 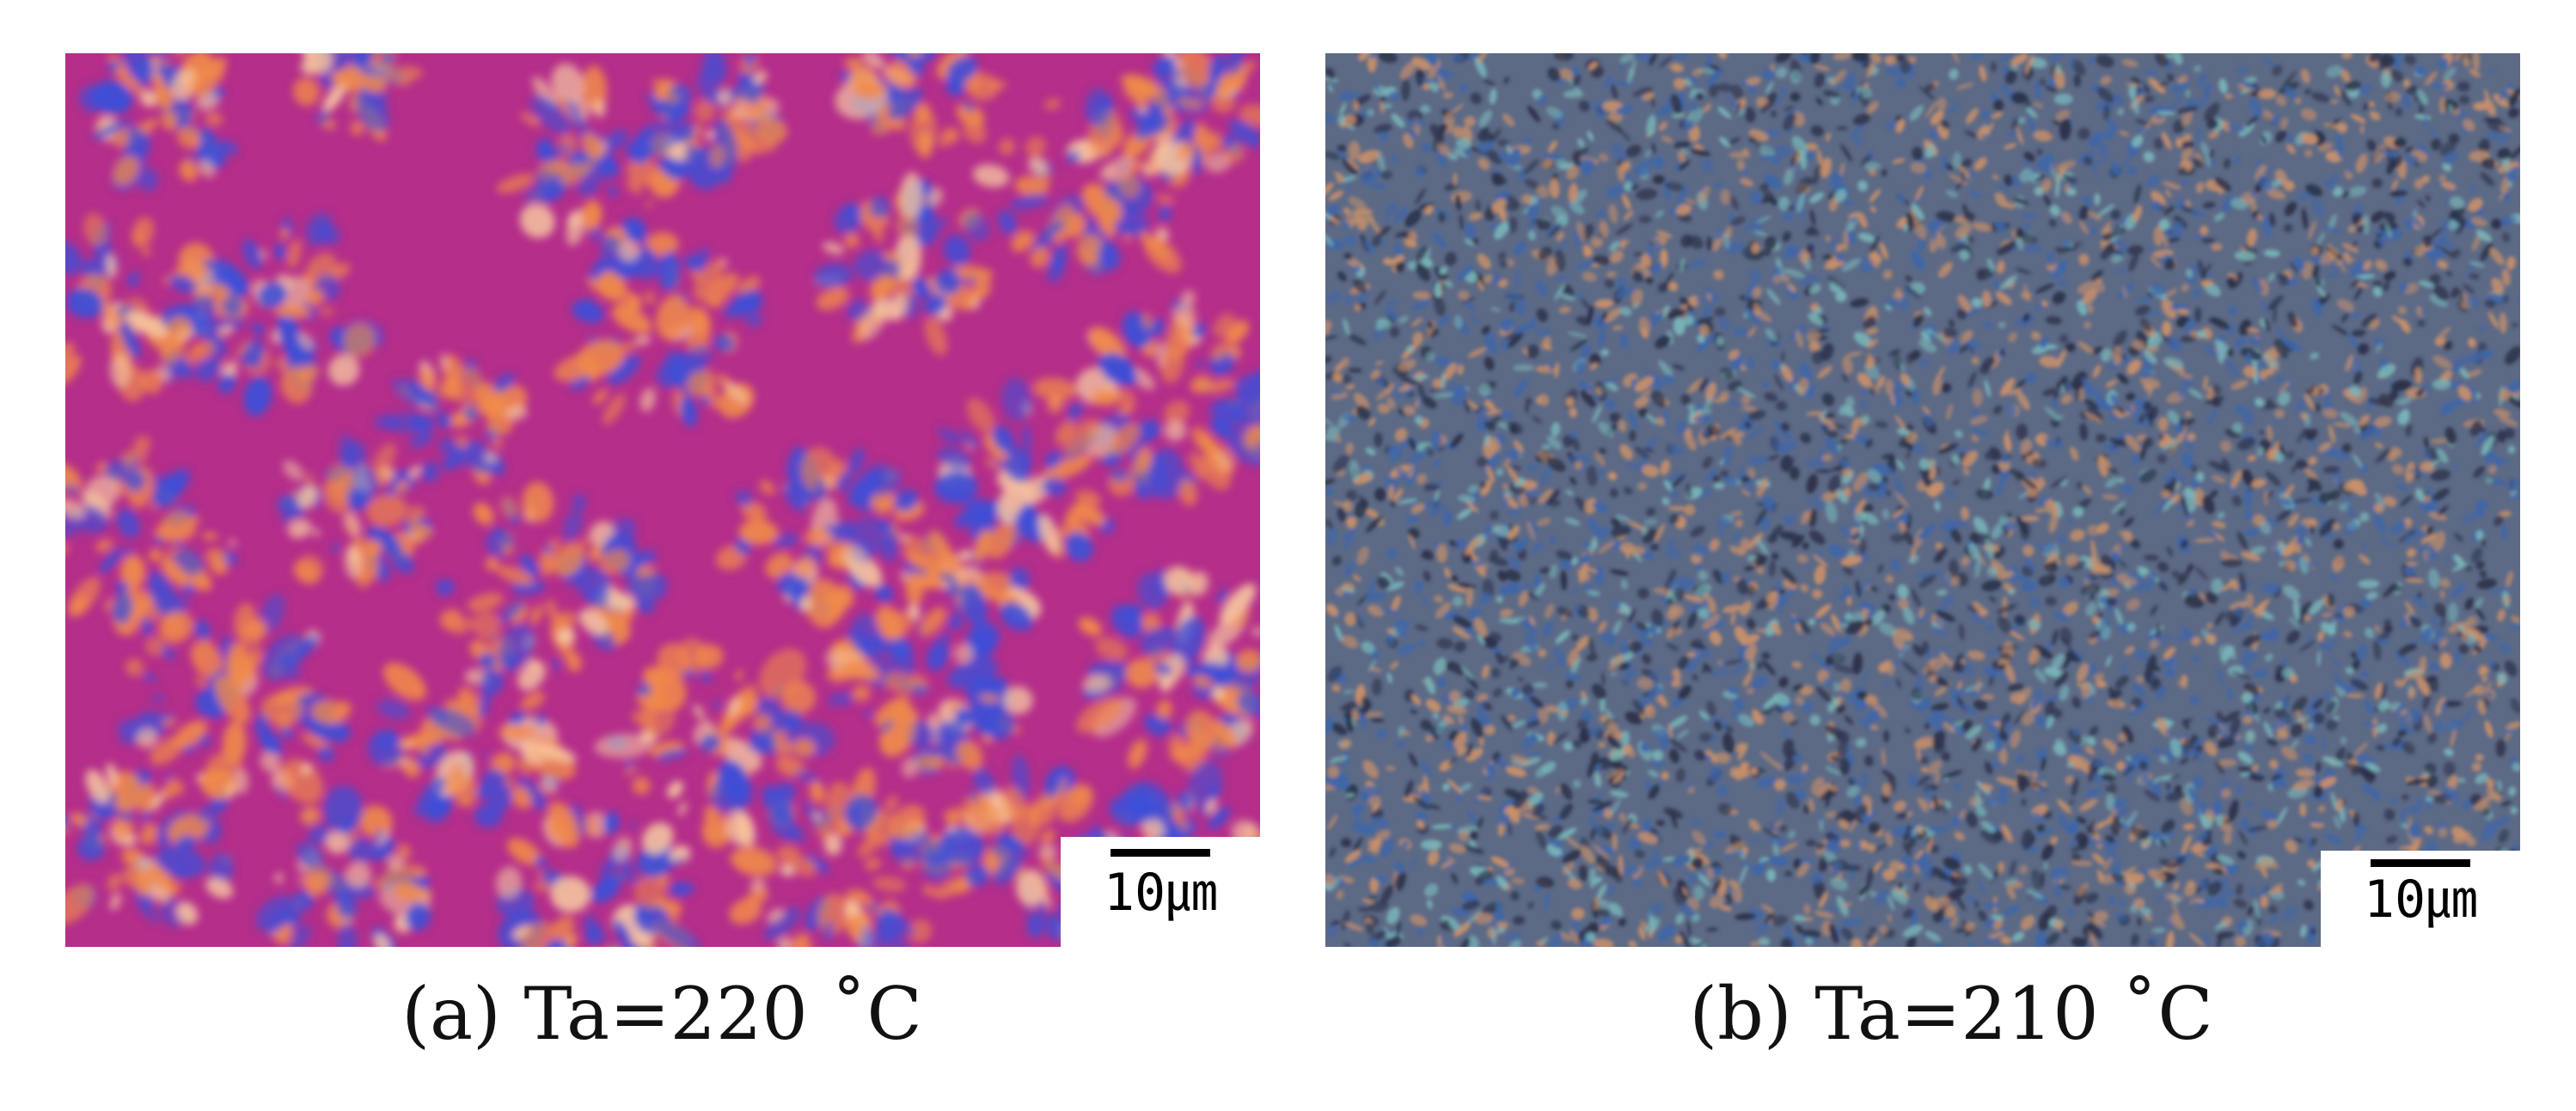 What do you see at coordinates (1160, 853) in the screenshot?
I see `scale-bar-line-a` at bounding box center [1160, 853].